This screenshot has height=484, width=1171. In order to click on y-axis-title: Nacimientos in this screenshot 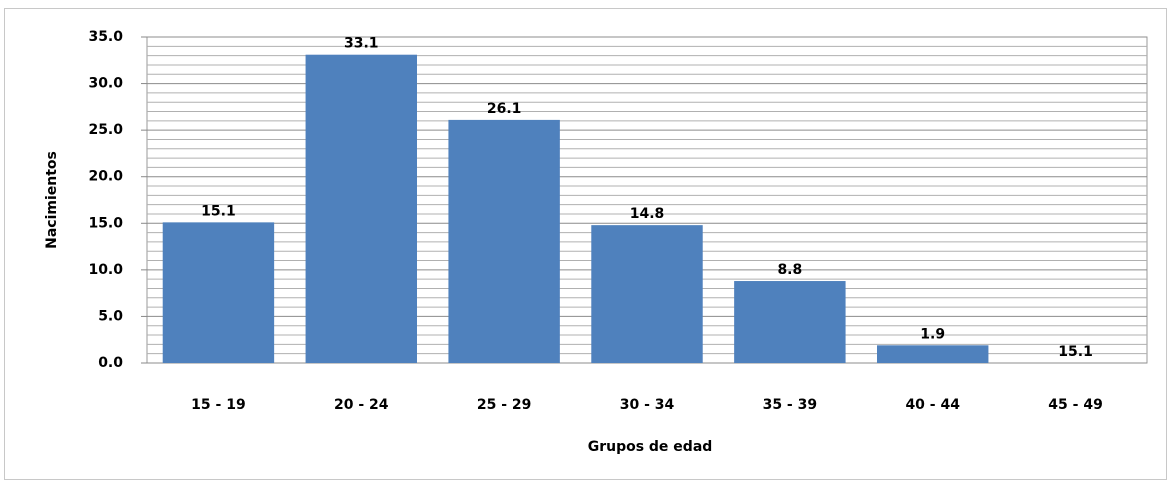, I will do `click(52, 200)`.